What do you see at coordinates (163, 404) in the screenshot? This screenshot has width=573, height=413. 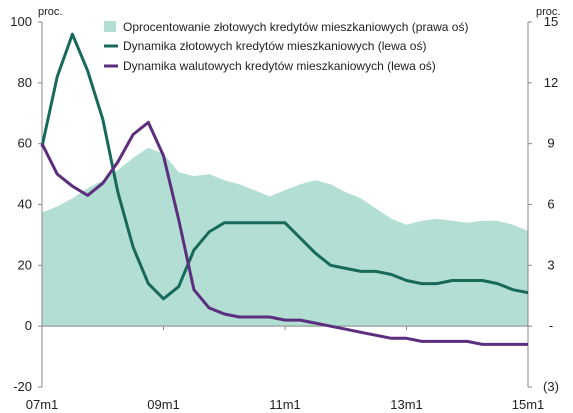 I see `x-tick-label: 09m1` at bounding box center [163, 404].